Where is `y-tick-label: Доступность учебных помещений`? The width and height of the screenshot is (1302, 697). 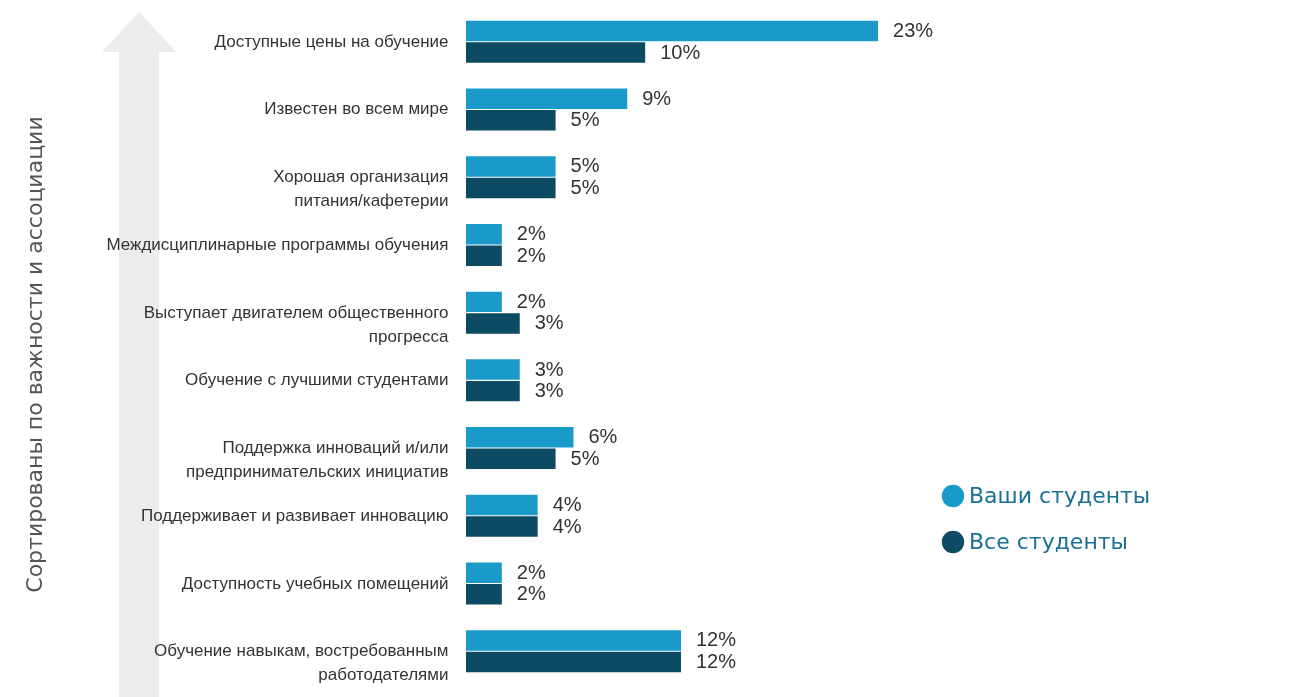
y-tick-label: Доступность учебных помещений is located at coordinates (315, 583).